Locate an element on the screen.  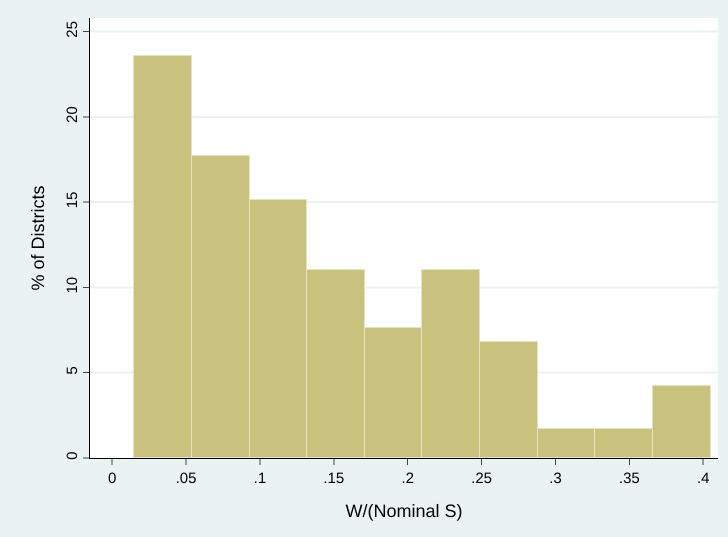
y-tick-label: 15 is located at coordinates (72, 200).